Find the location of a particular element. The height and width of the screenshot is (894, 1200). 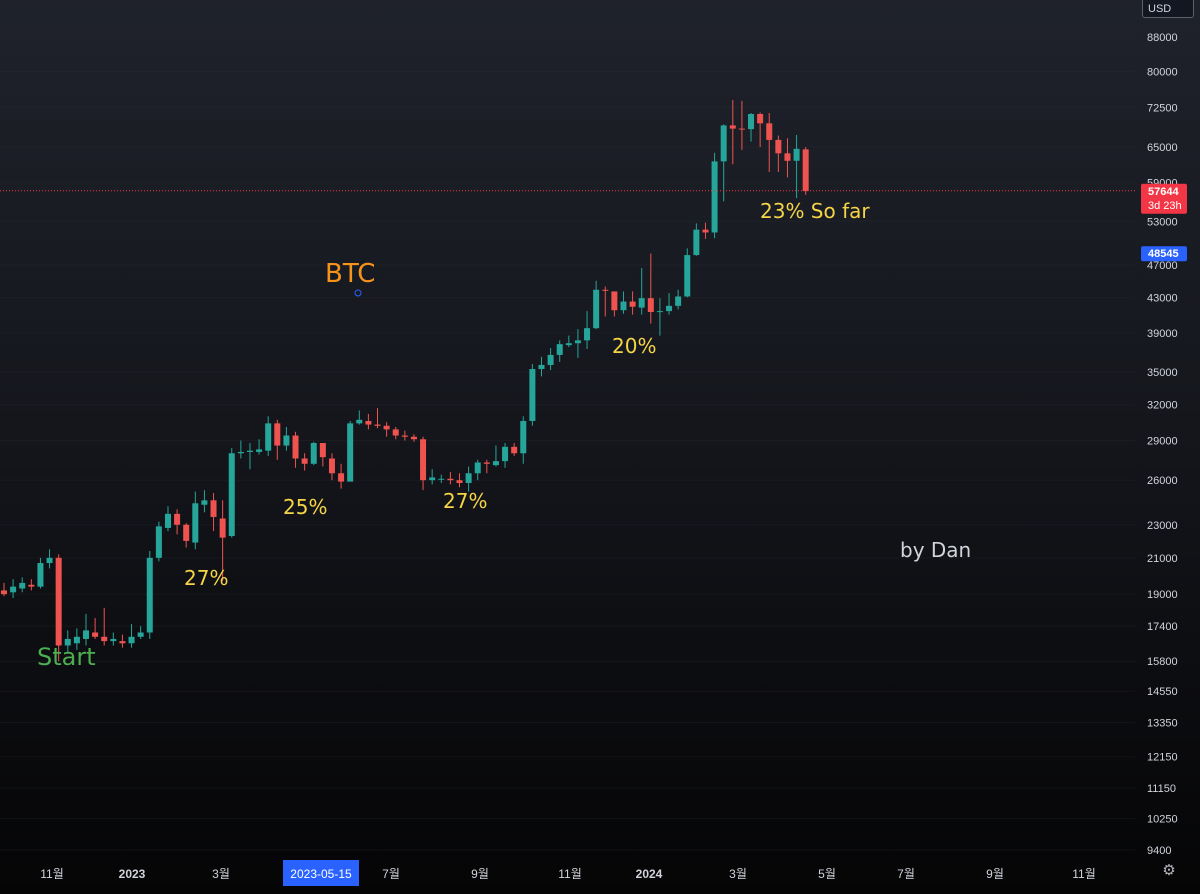

marker-price-tag: 48545 is located at coordinates (1164, 254).